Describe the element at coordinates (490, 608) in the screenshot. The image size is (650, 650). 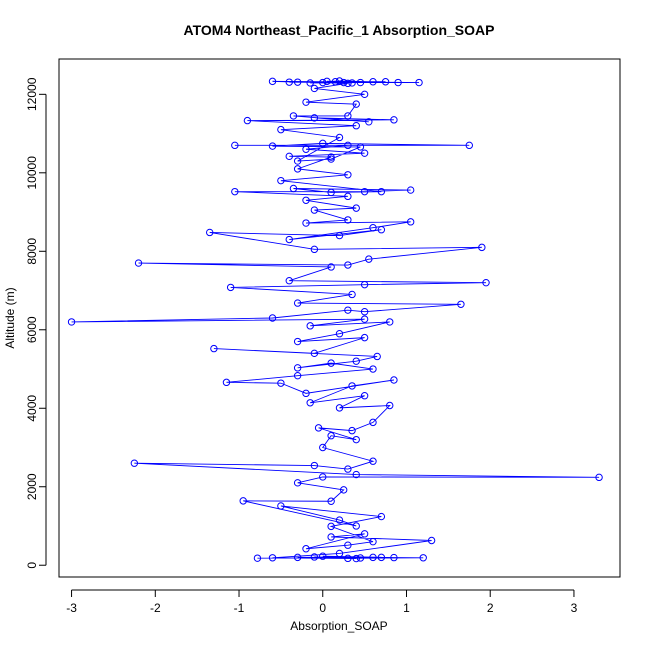
I see `x-tick-label: 2` at that location.